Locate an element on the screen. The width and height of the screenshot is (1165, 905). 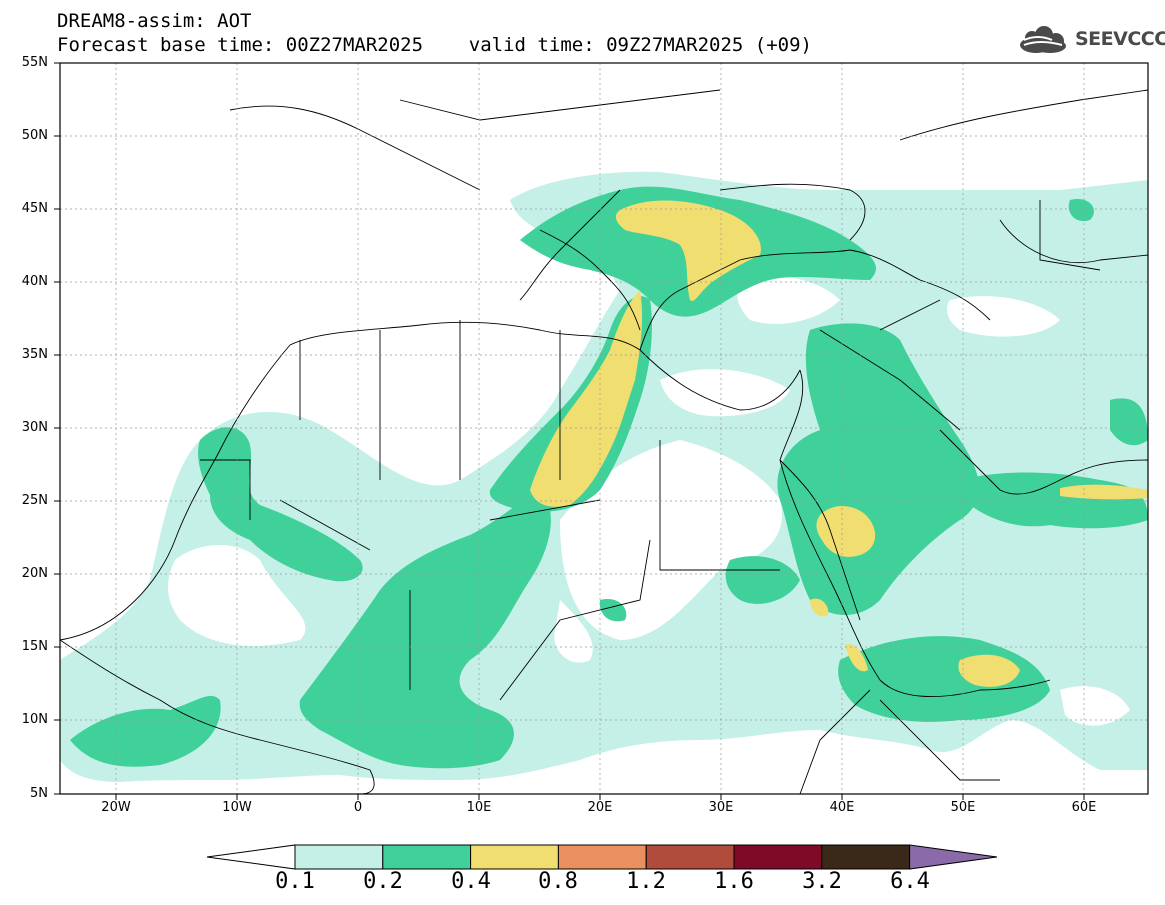
colorbar-label: 1.2 is located at coordinates (646, 881).